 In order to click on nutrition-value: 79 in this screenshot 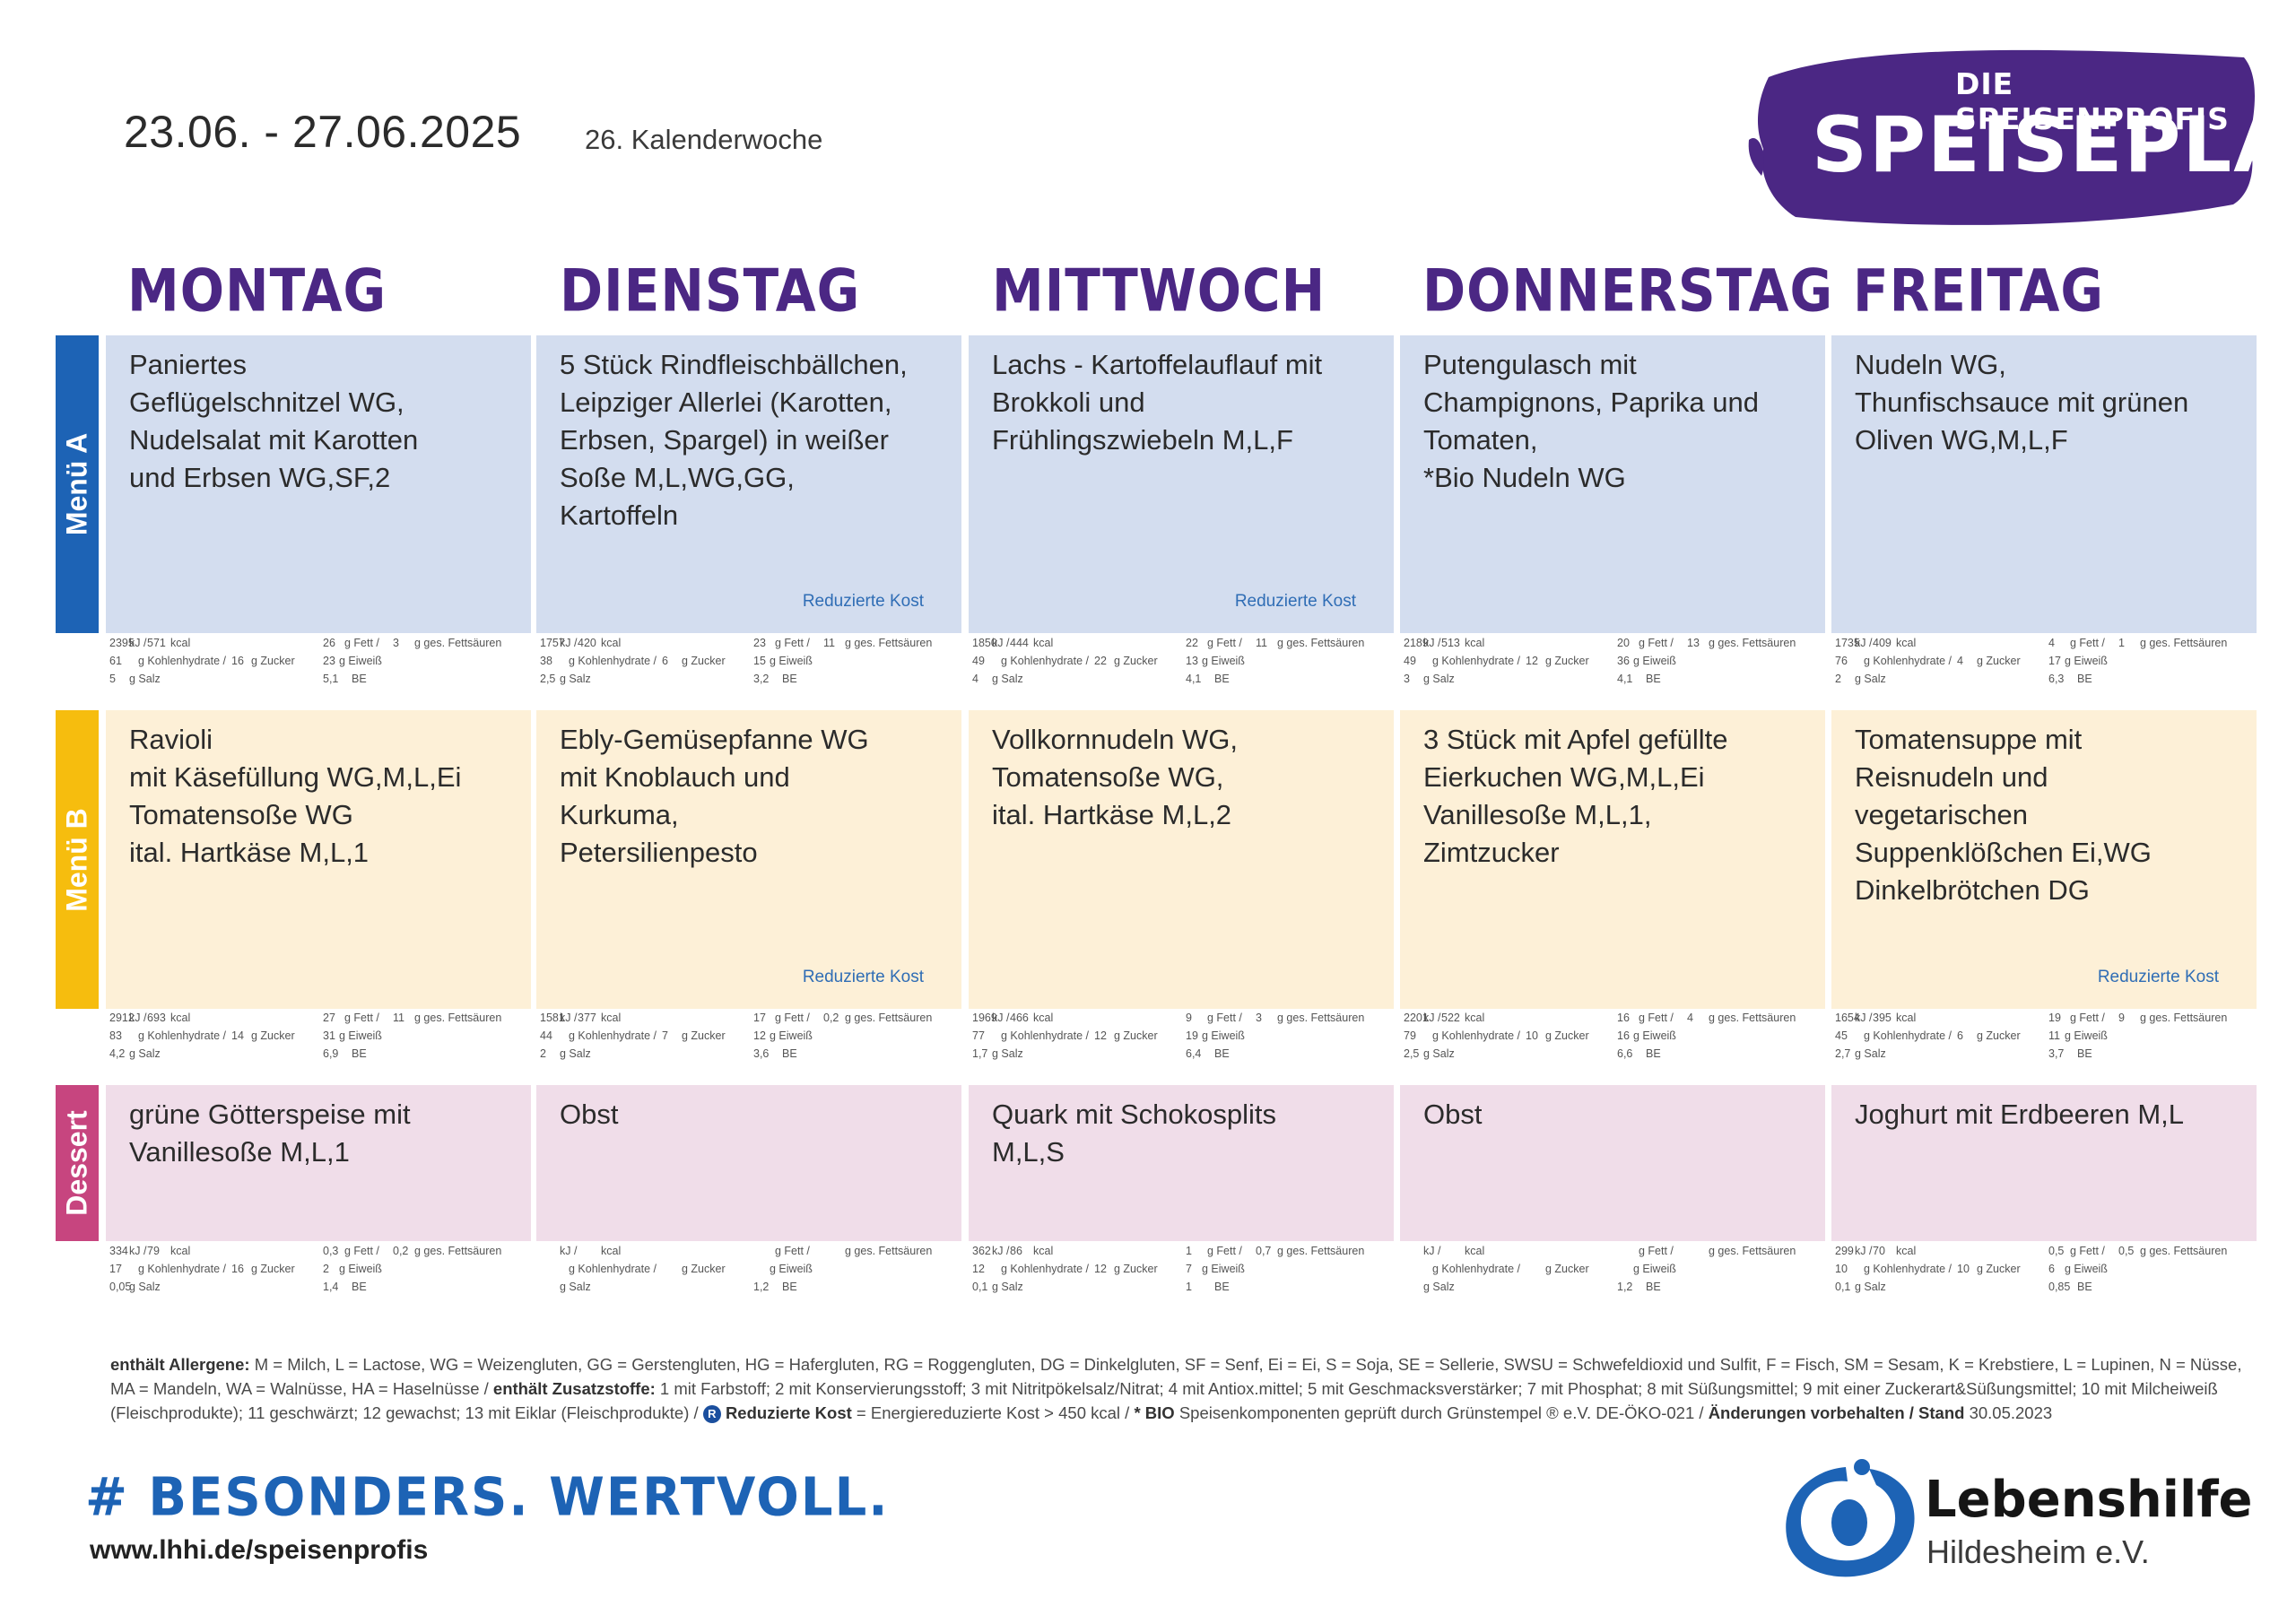, I will do `click(153, 1251)`.